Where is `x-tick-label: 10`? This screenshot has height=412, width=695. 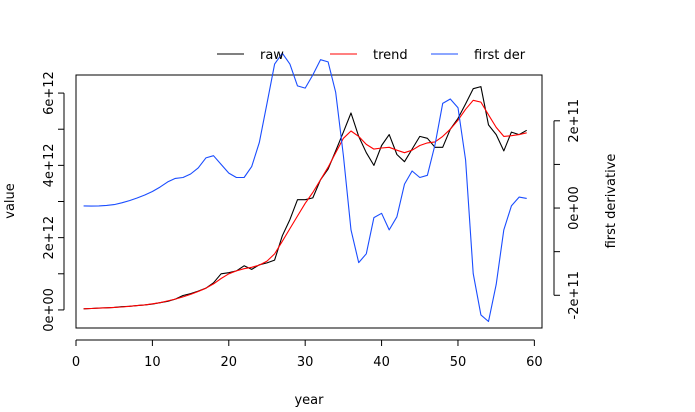
x-tick-label: 10 is located at coordinates (152, 362).